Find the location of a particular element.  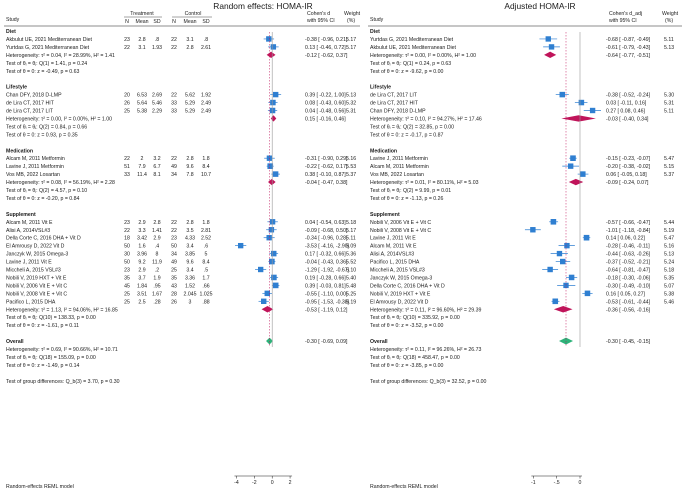

study-cm: 5.29 is located at coordinates (190, 112).